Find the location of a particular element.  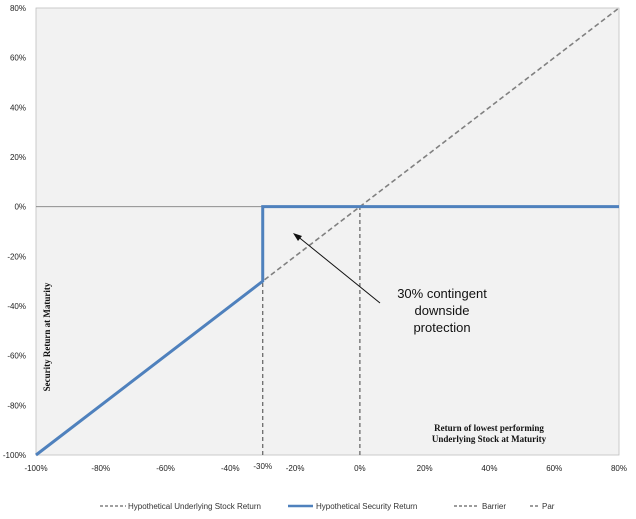

y-tick-label: -100% is located at coordinates (14, 455).